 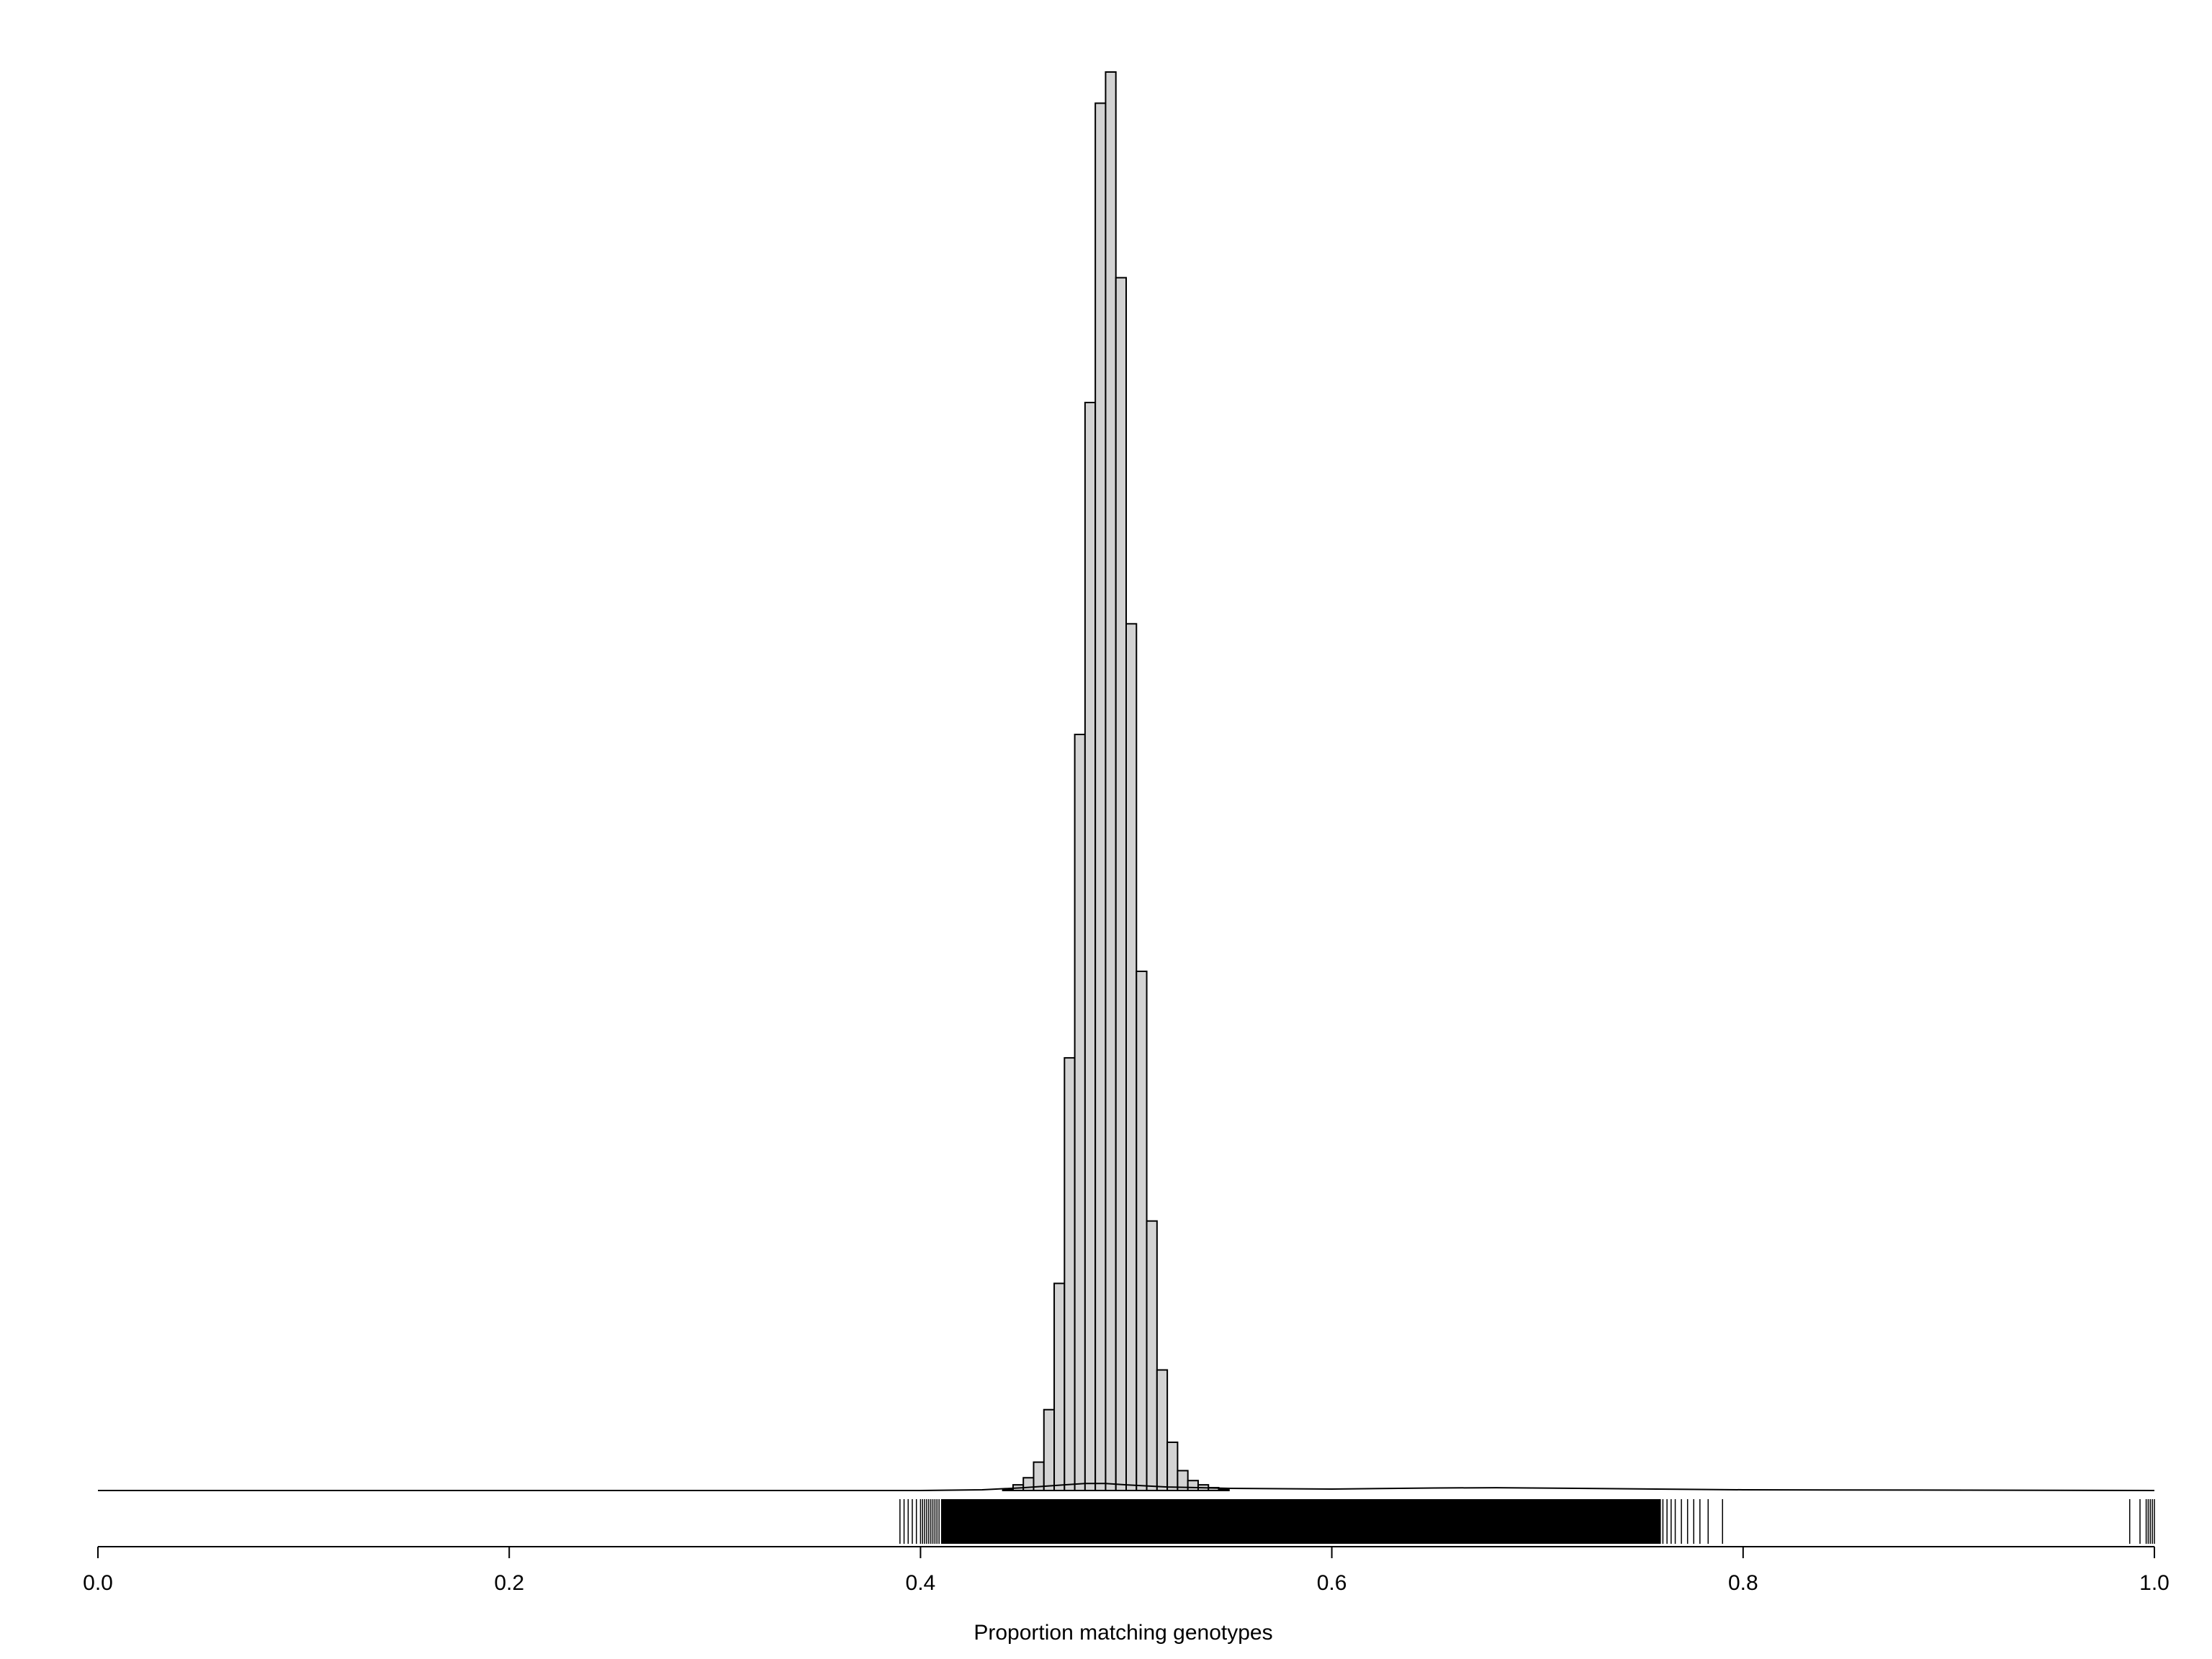 I want to click on rug-dense-block, so click(x=1300, y=1521).